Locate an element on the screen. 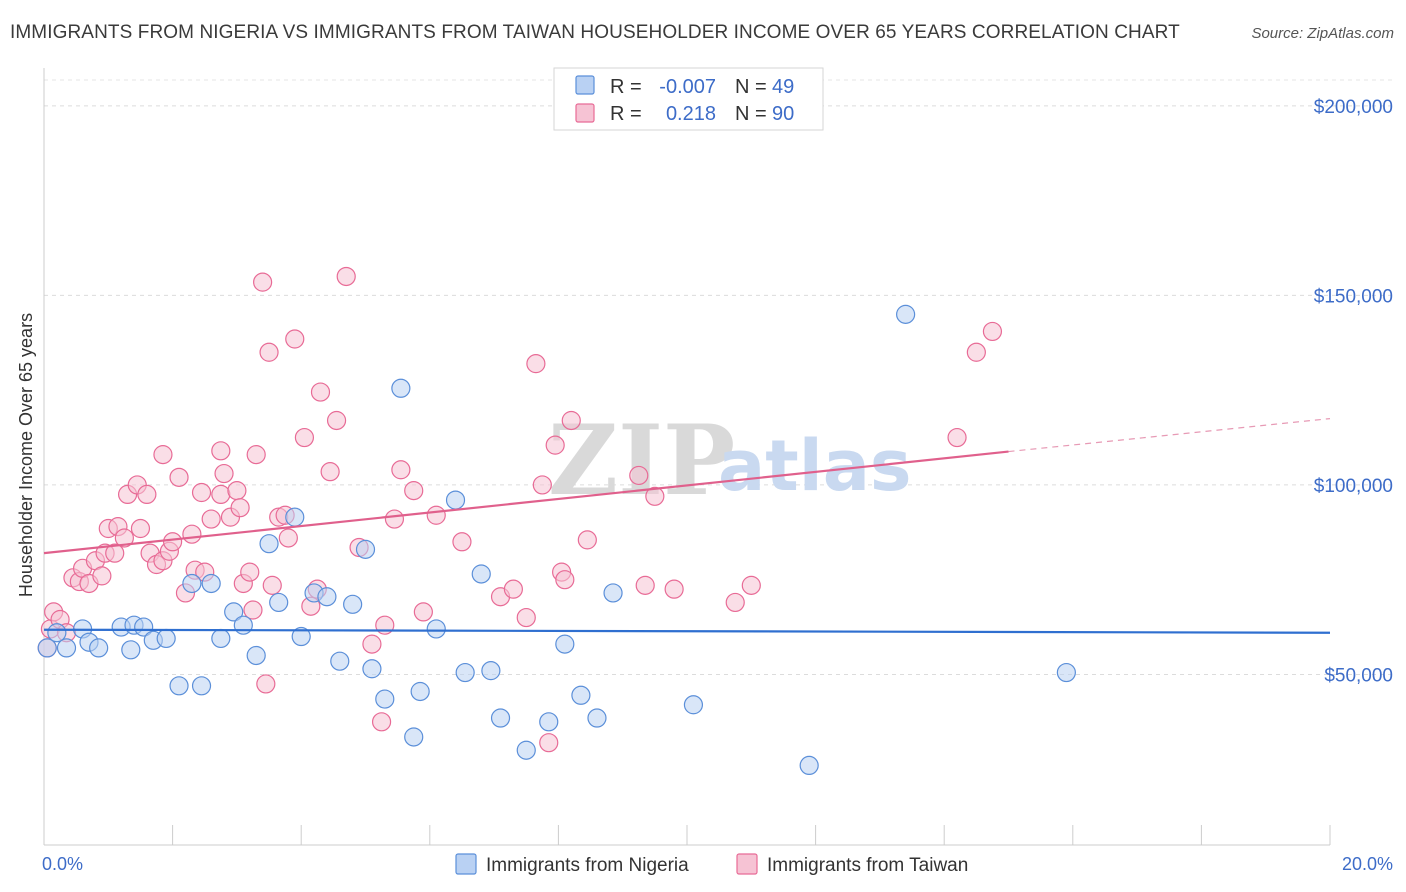  trend-line-taiwan-extension is located at coordinates (1169, 435).